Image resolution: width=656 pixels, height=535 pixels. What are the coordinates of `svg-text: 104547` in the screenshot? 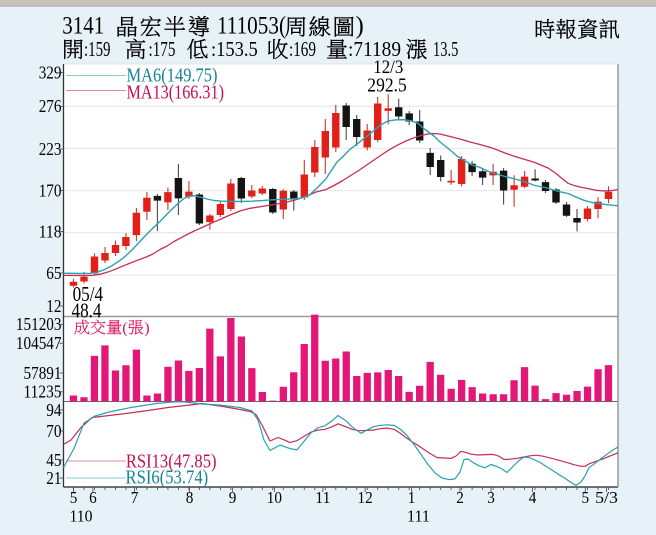 It's located at (39, 343).